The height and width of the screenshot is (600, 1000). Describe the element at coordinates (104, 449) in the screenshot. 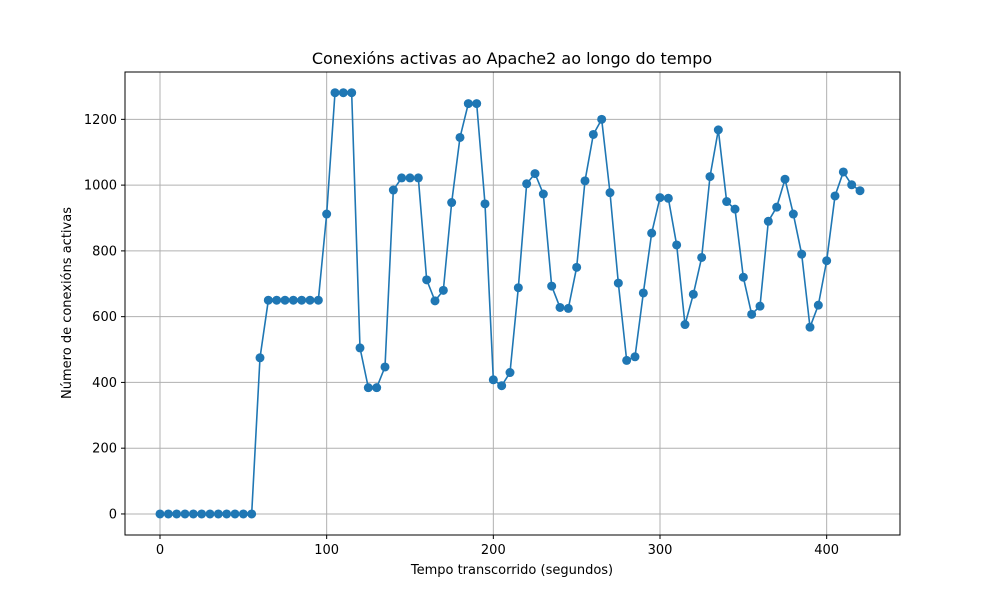

I see `y-tick-label: 200` at that location.